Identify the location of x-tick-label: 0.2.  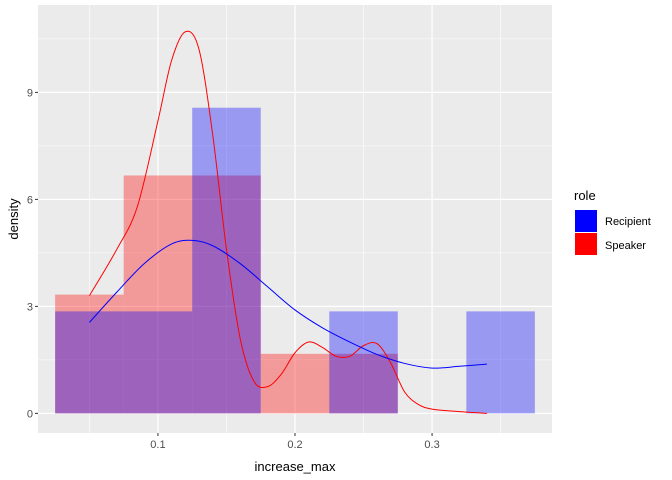
(294, 445).